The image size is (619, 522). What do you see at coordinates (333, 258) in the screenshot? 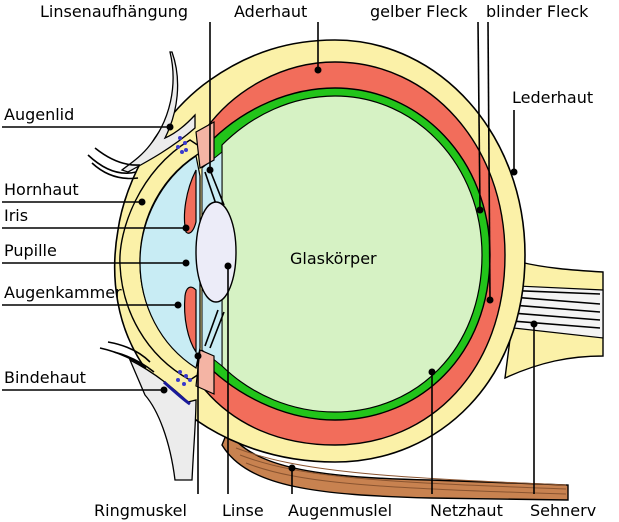
I see `label-glaskoerper: Glaskörper` at bounding box center [333, 258].